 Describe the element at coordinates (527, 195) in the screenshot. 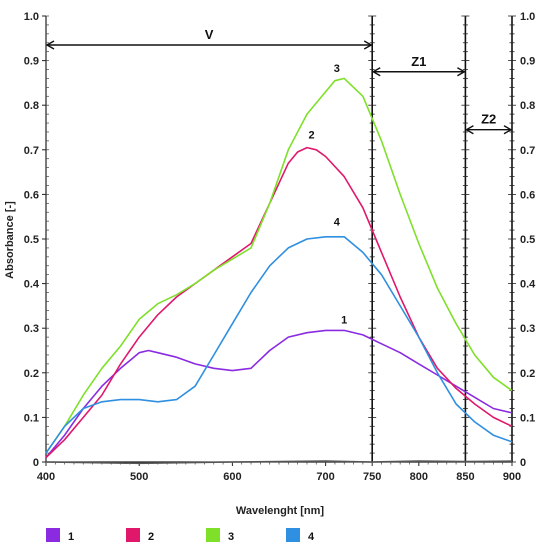

I see `y-tick-label-right: 0.6` at that location.